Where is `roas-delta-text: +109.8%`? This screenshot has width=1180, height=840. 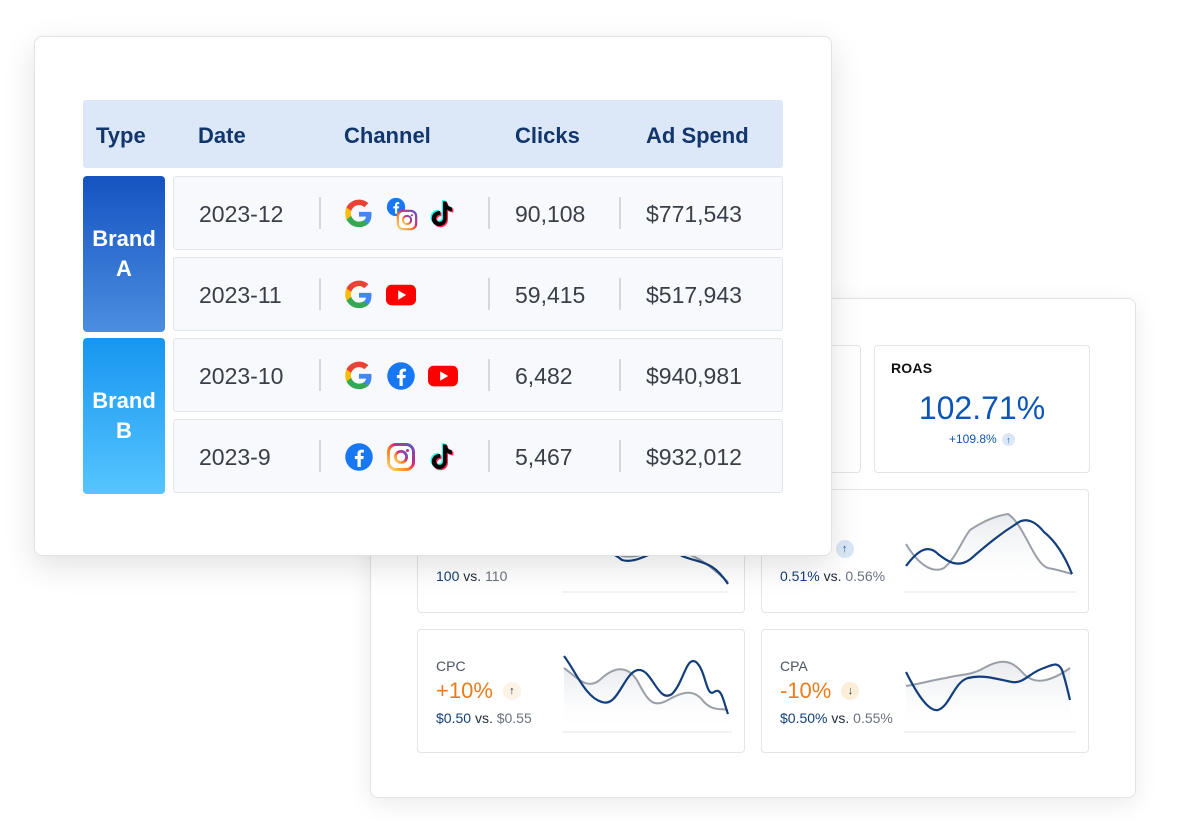
roas-delta-text: +109.8% is located at coordinates (972, 439).